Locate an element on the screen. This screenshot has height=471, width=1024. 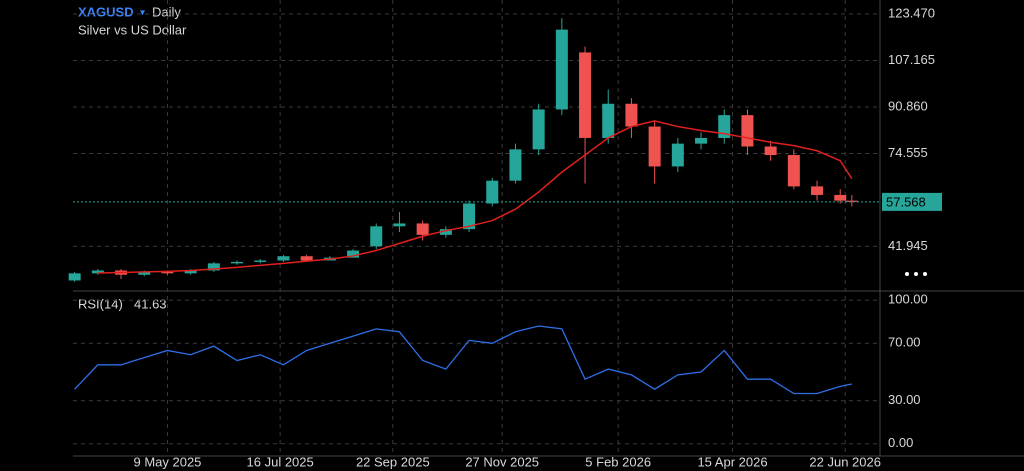
x-tick-label: 15 Apr 2026 is located at coordinates (732, 461).